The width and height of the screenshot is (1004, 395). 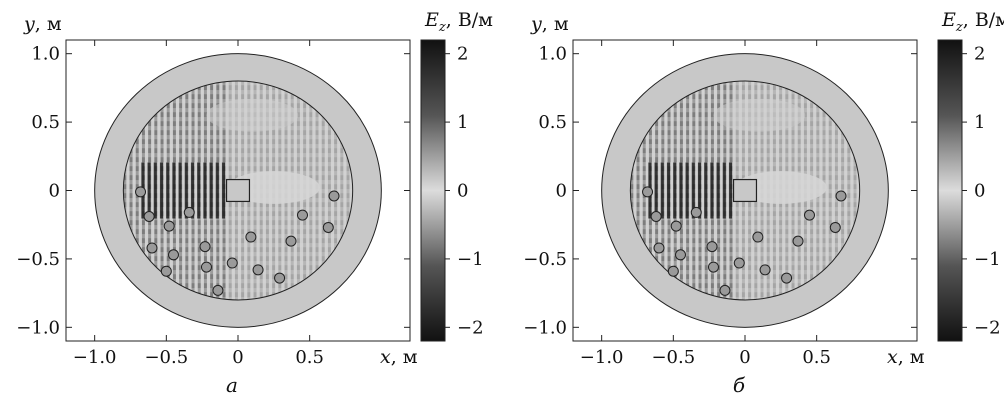 What do you see at coordinates (739, 384) in the screenshot?
I see `panel-label: б` at bounding box center [739, 384].